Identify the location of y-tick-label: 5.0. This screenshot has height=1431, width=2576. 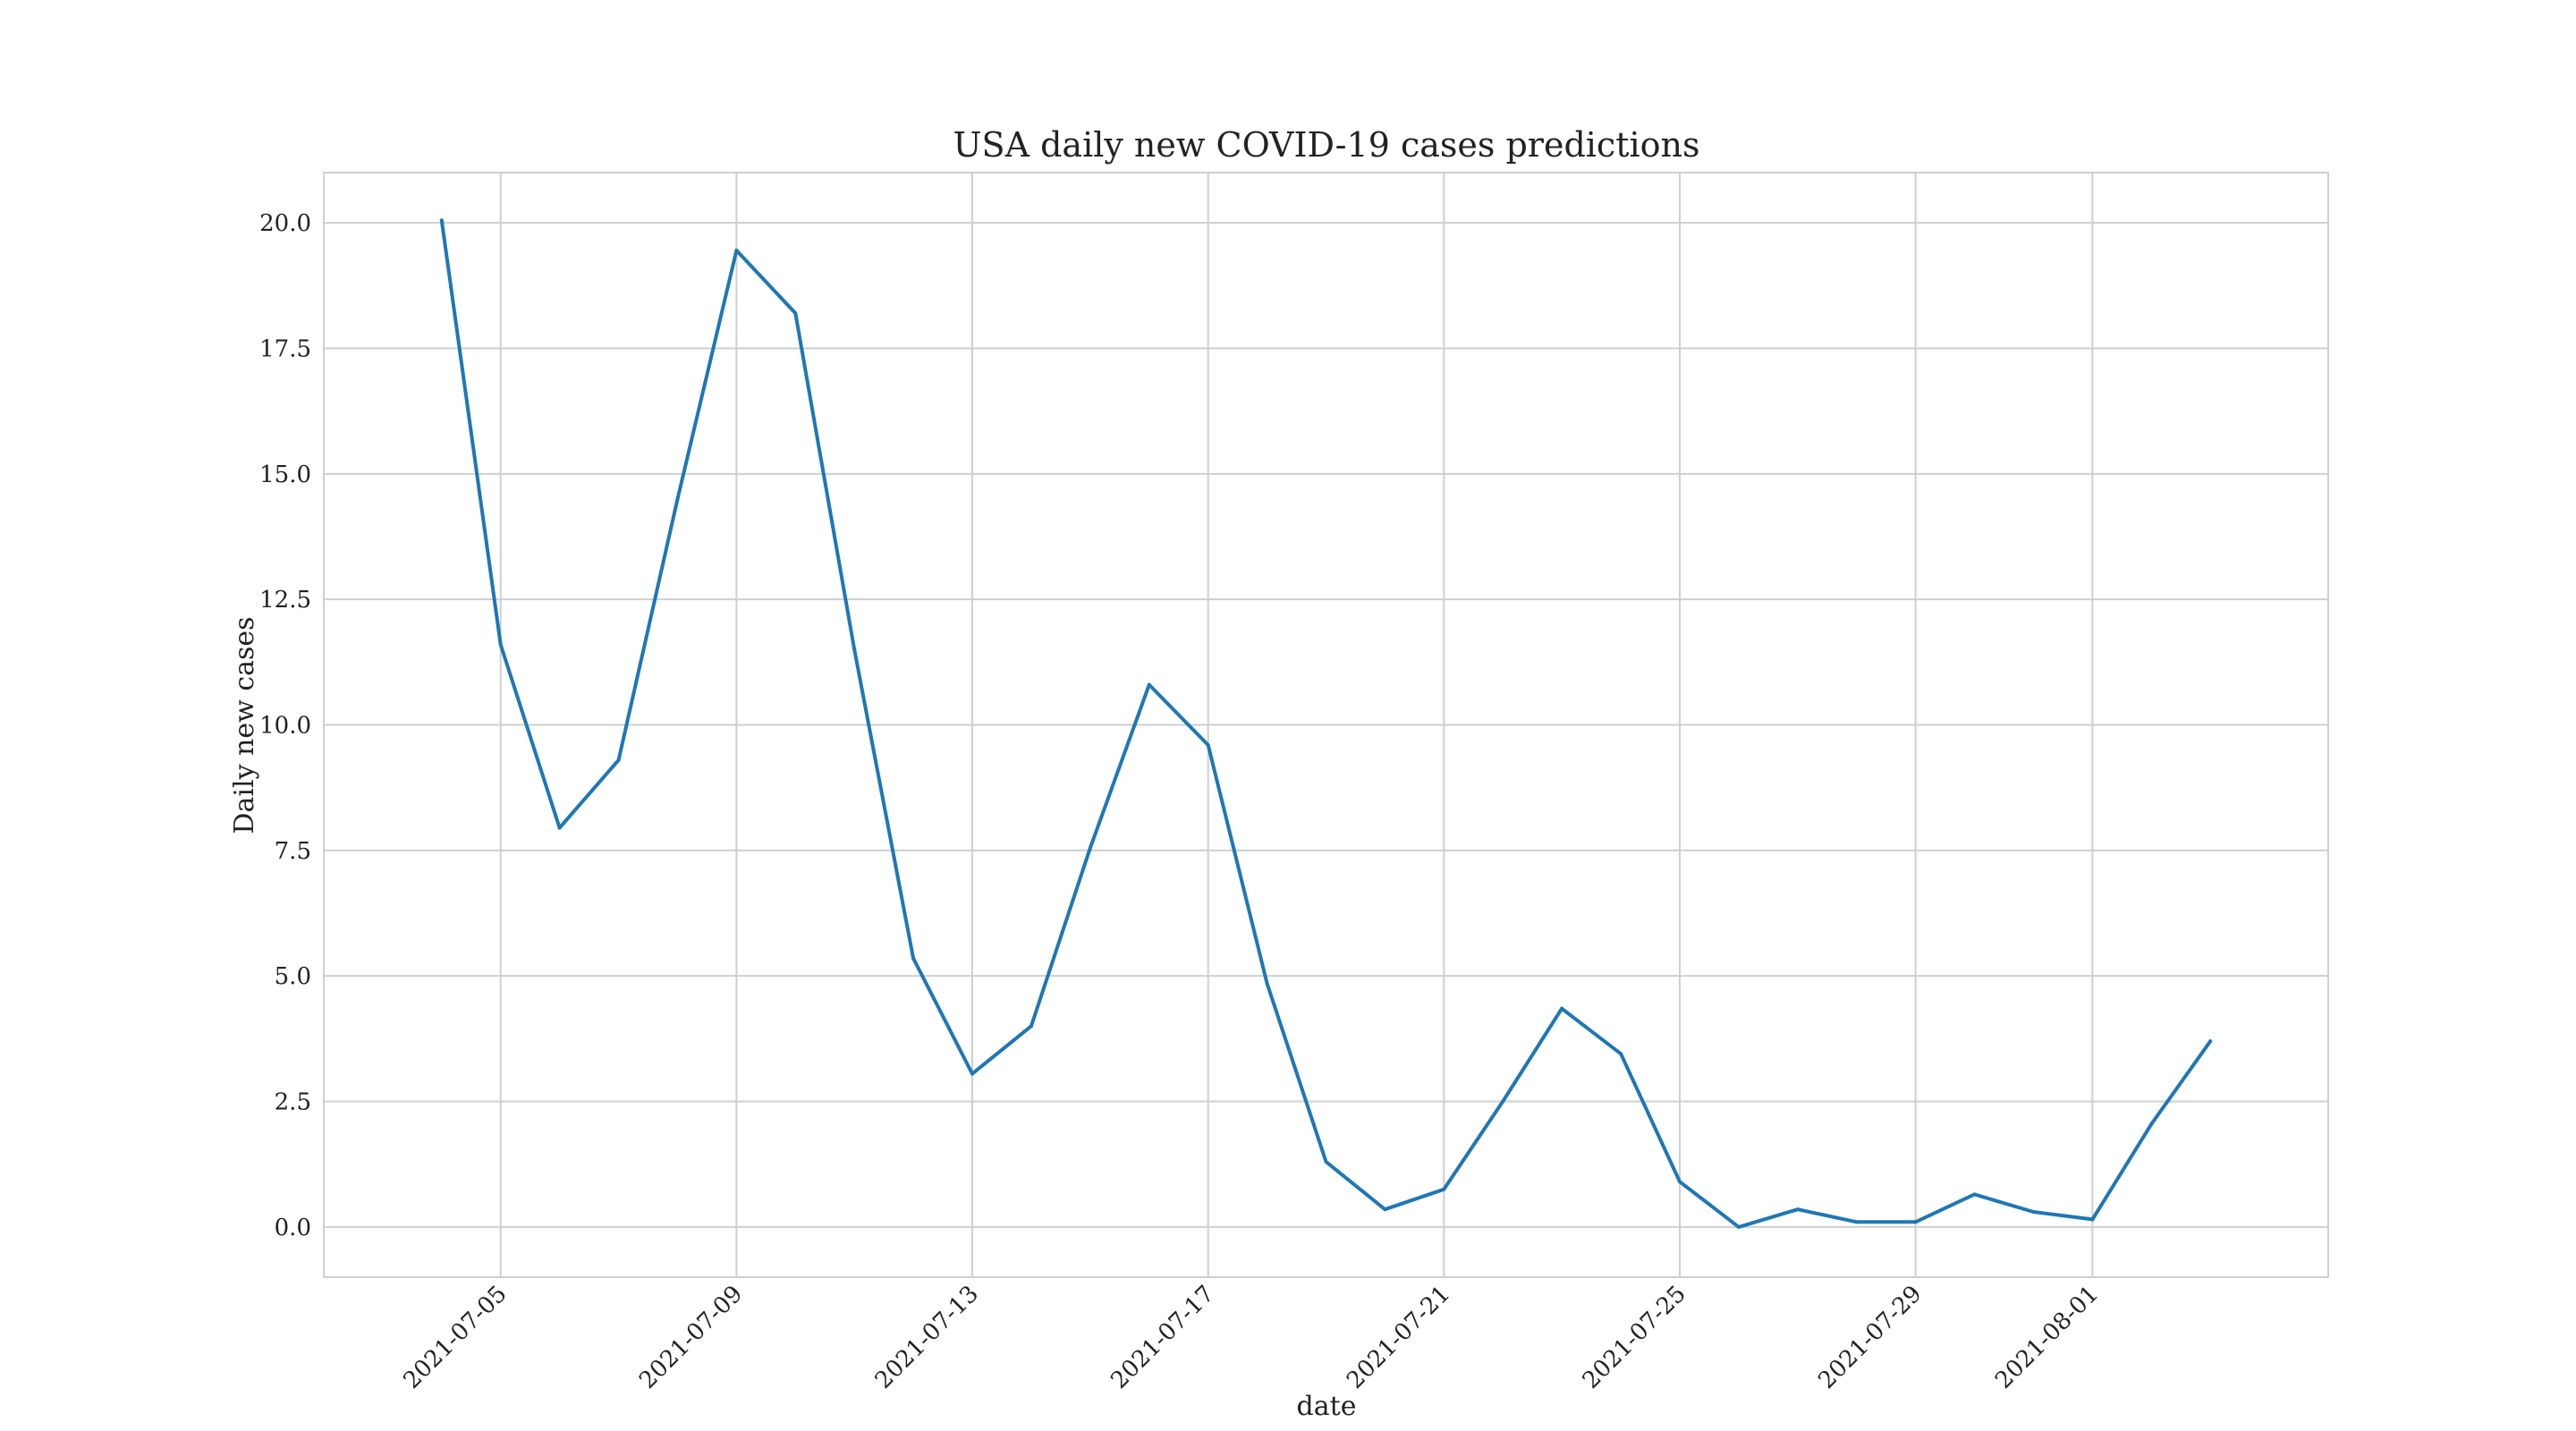
(293, 977).